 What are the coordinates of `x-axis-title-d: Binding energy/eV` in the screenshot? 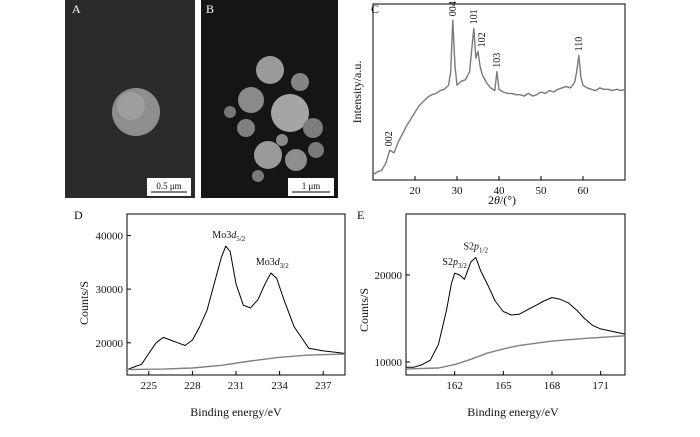 It's located at (236, 412).